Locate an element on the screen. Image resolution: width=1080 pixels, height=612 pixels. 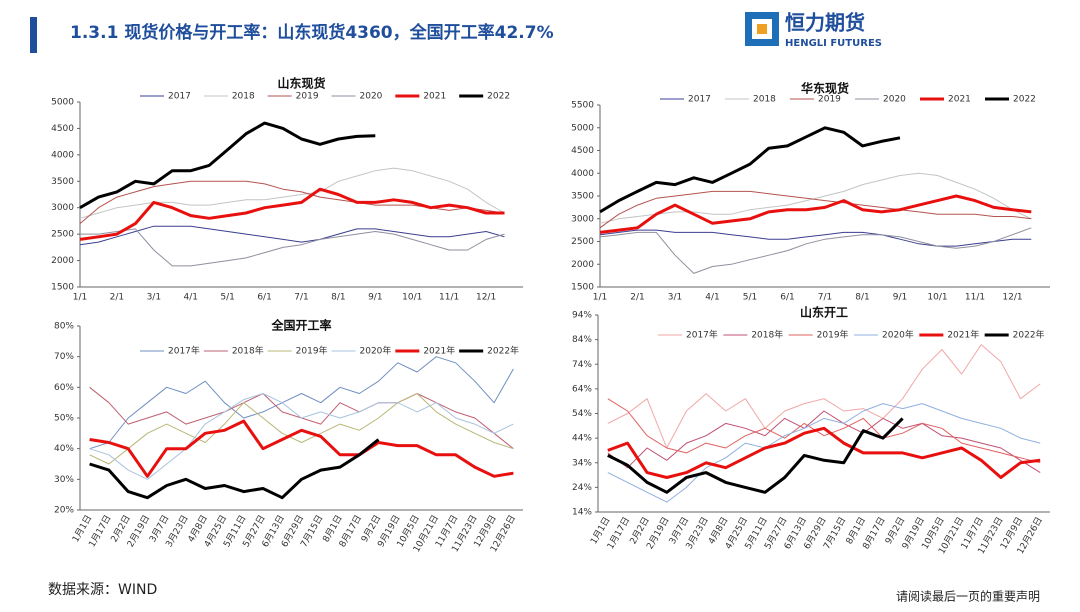
y-tick-label: 34% is located at coordinates (582, 463).